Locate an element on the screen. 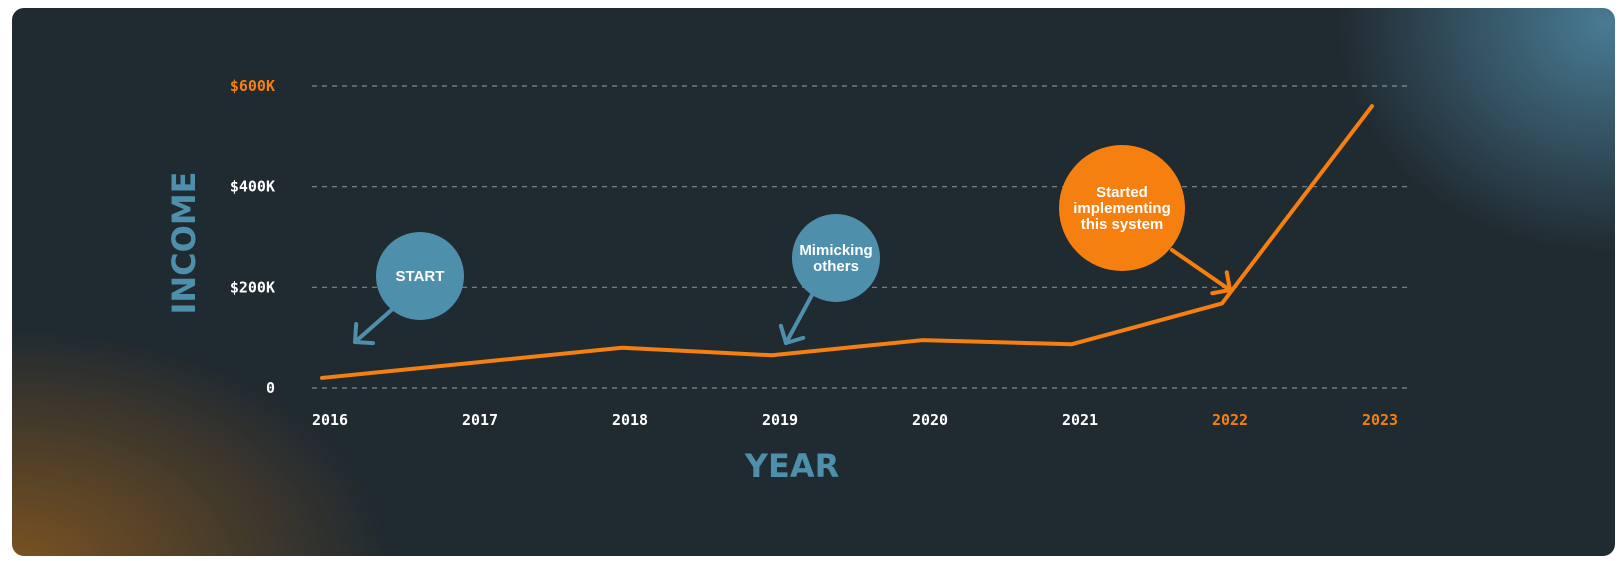 This screenshot has height=561, width=1620. x-tick-label: 2021 is located at coordinates (1080, 420).